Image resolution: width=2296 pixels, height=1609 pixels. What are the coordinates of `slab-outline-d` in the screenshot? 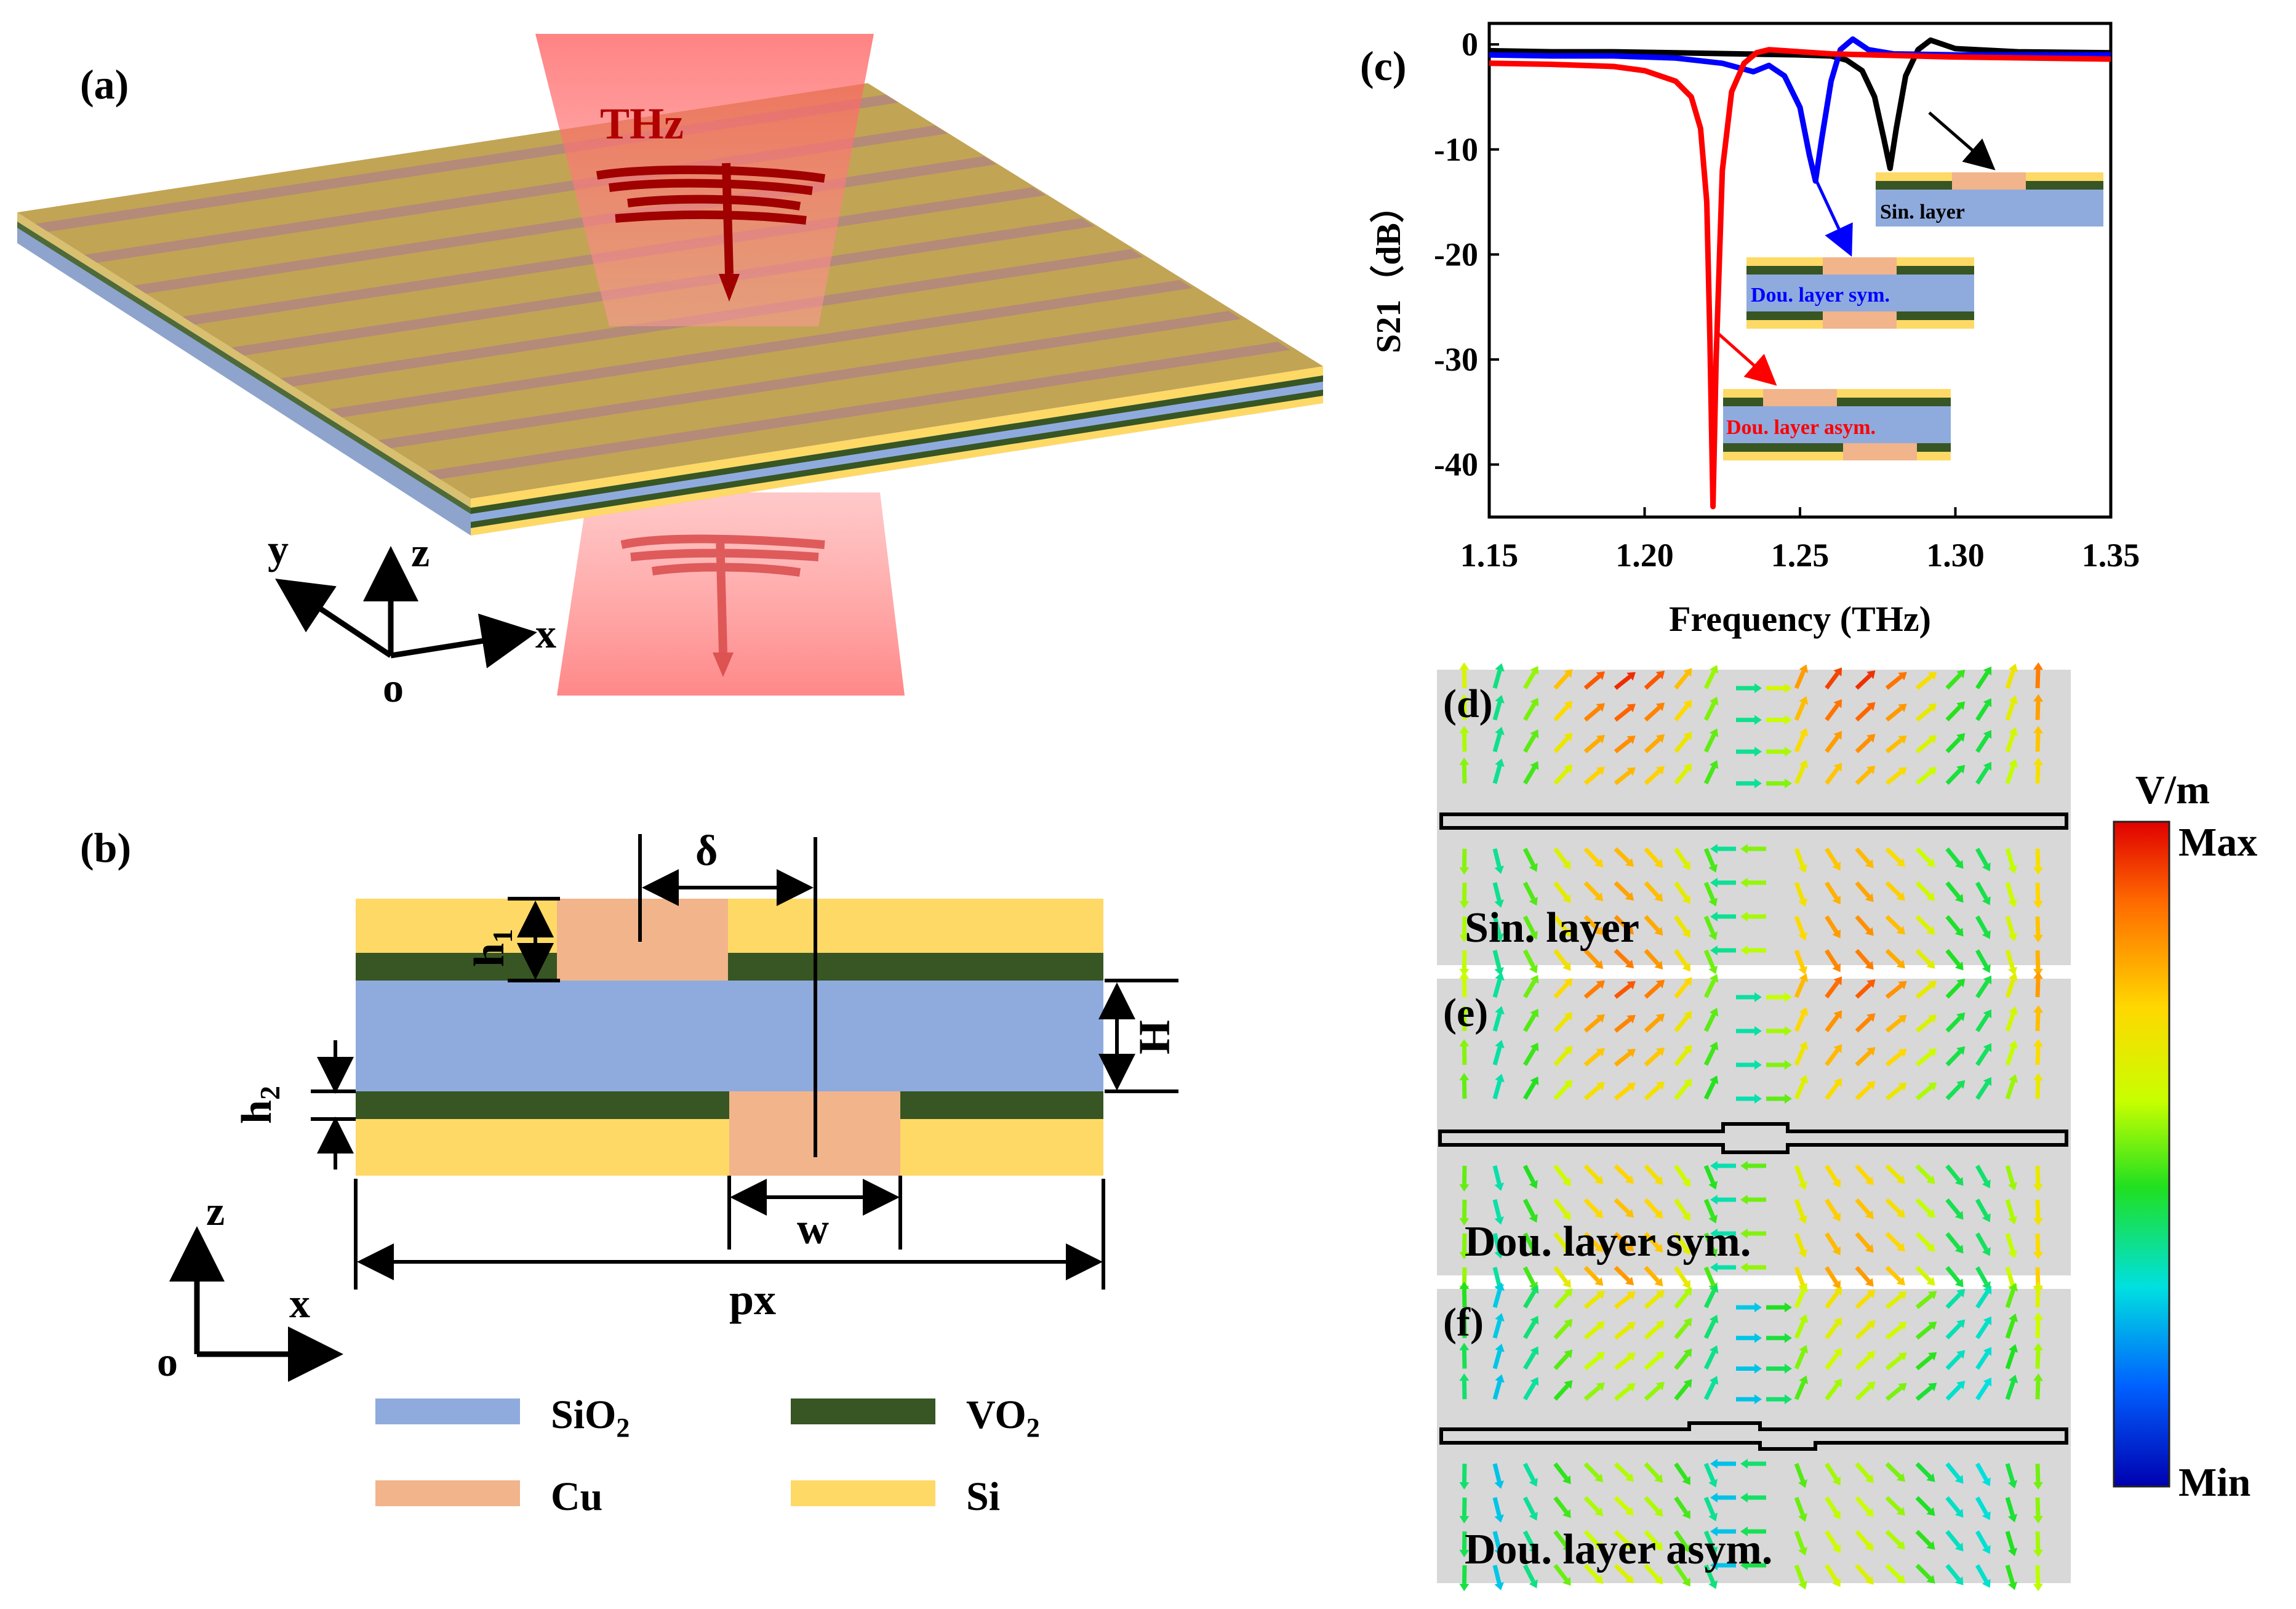 It's located at (1753, 821).